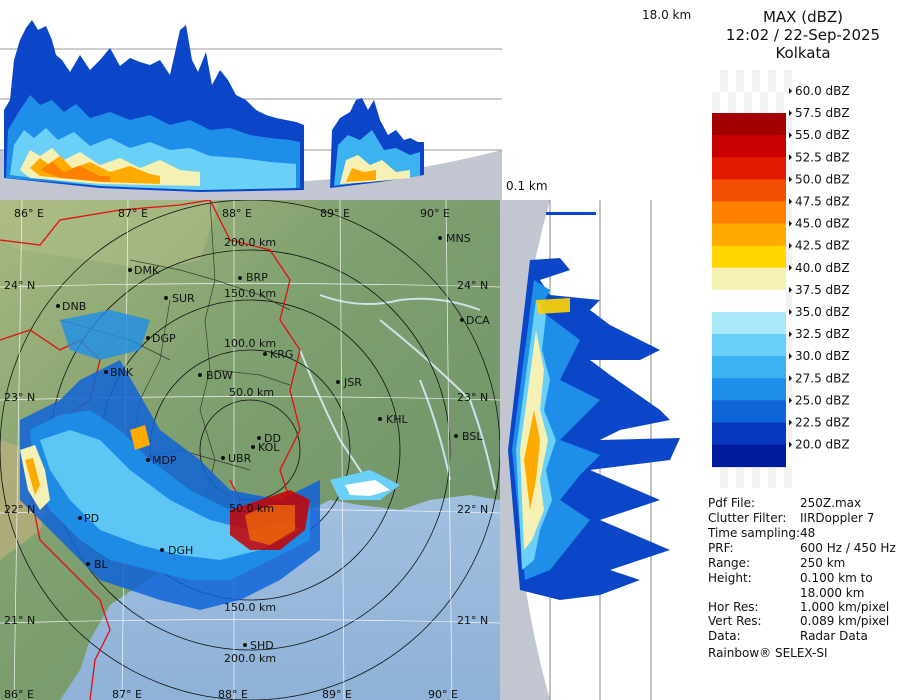 The width and height of the screenshot is (906, 700). Describe the element at coordinates (754, 533) in the screenshot. I see `info-key: Time sampling:` at that location.